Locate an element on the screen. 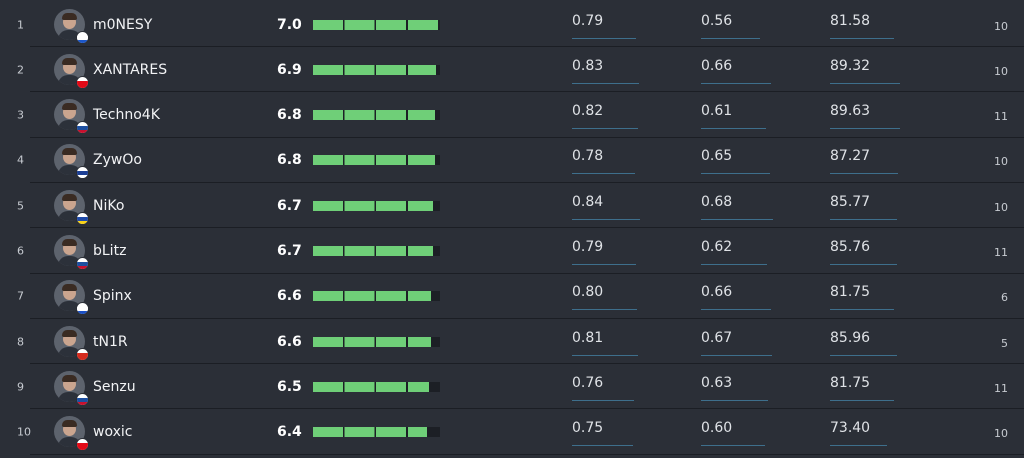 This screenshot has height=458, width=1024. stat-2-value: 0.67 is located at coordinates (717, 337).